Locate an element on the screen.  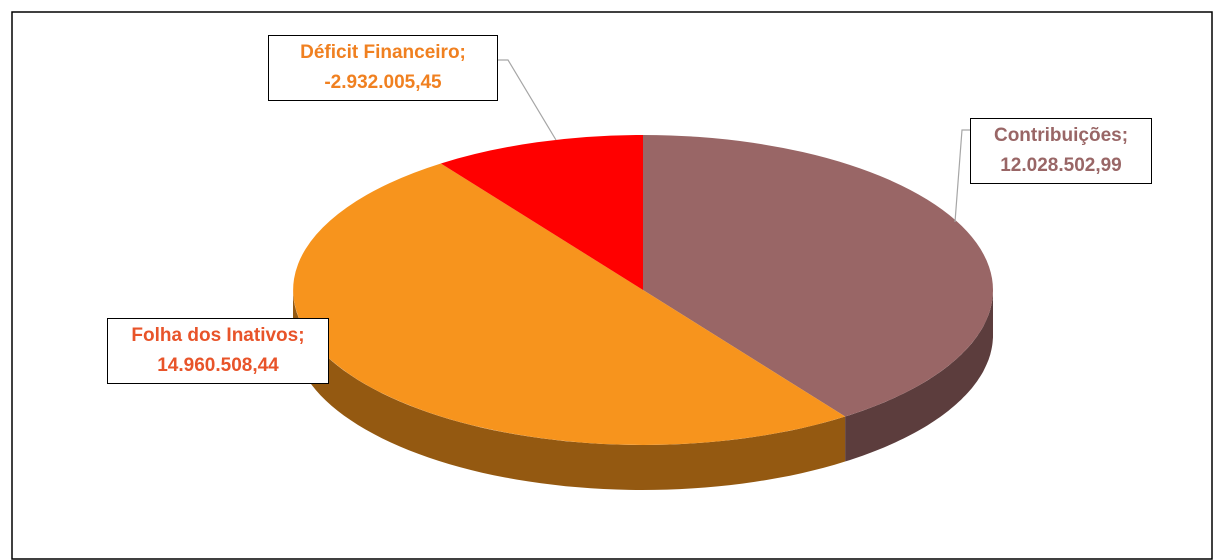
data-label: Contribuições; 12.028.502,99 is located at coordinates (1061, 151).